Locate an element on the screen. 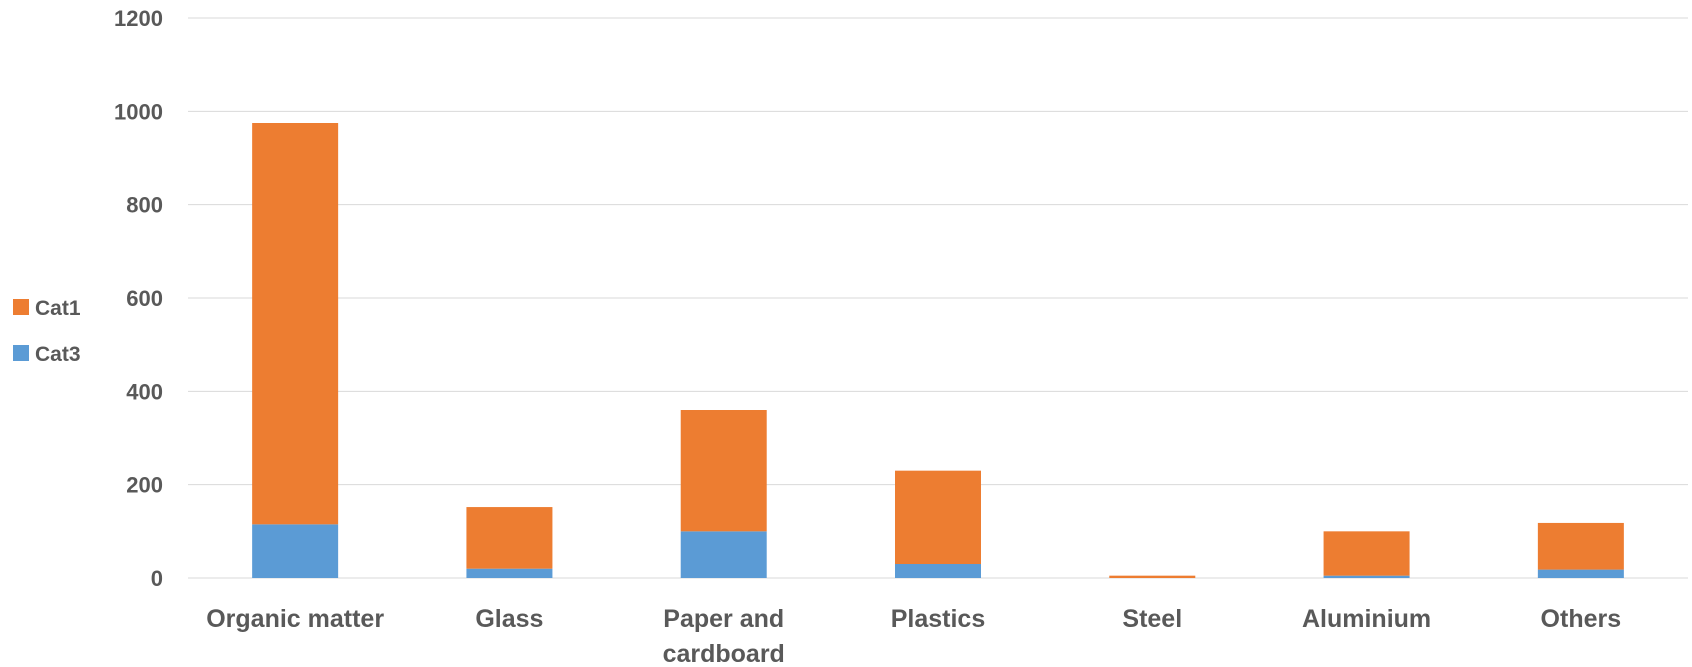 The height and width of the screenshot is (667, 1692). x-category-label: Plastics is located at coordinates (938, 619).